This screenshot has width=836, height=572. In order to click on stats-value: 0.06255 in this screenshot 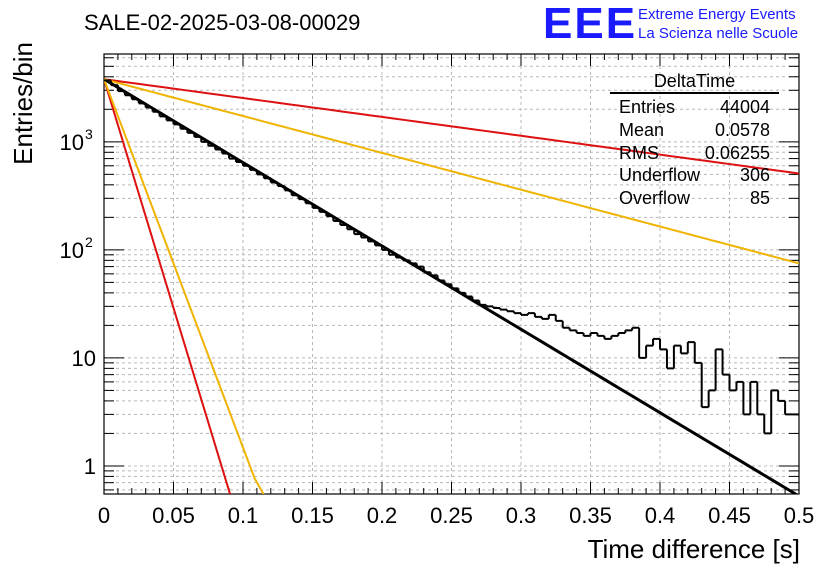, I will do `click(737, 152)`.